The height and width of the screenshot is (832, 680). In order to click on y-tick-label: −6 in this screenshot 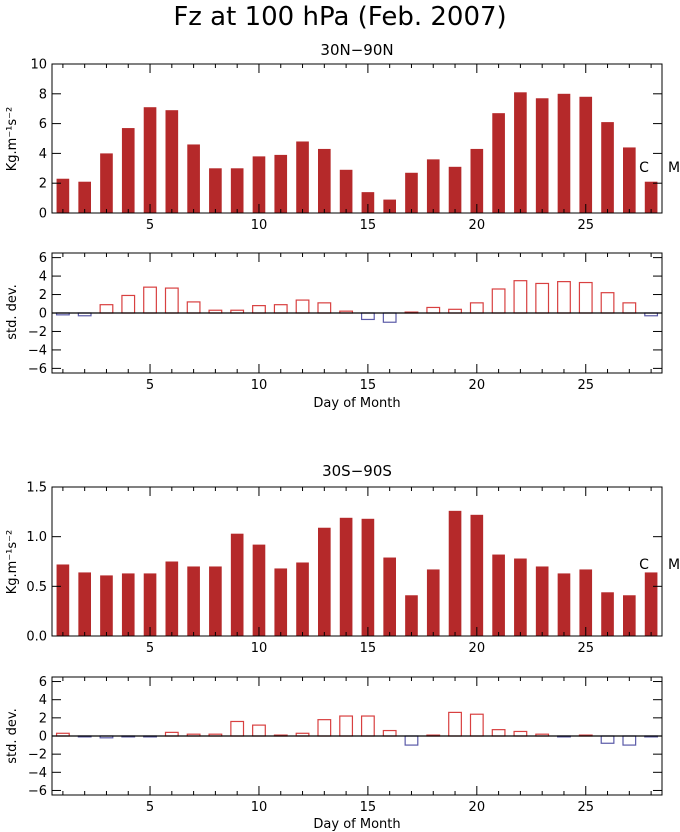, I will do `click(37, 369)`.